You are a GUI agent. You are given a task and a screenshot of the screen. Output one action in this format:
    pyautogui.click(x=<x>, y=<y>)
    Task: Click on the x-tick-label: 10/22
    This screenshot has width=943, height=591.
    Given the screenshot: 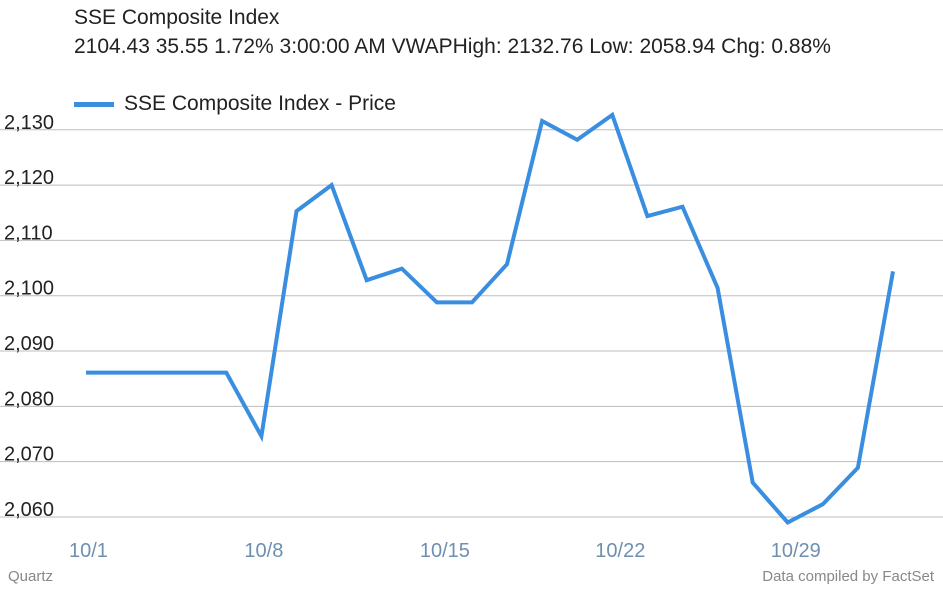 What is the action you would take?
    pyautogui.click(x=620, y=551)
    